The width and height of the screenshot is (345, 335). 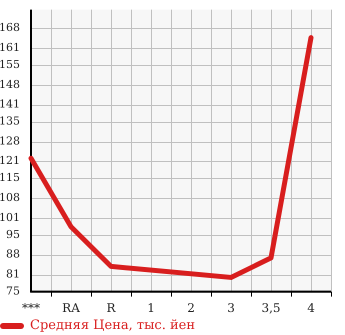 I want to click on y-tick-label: 81, so click(x=13, y=273).